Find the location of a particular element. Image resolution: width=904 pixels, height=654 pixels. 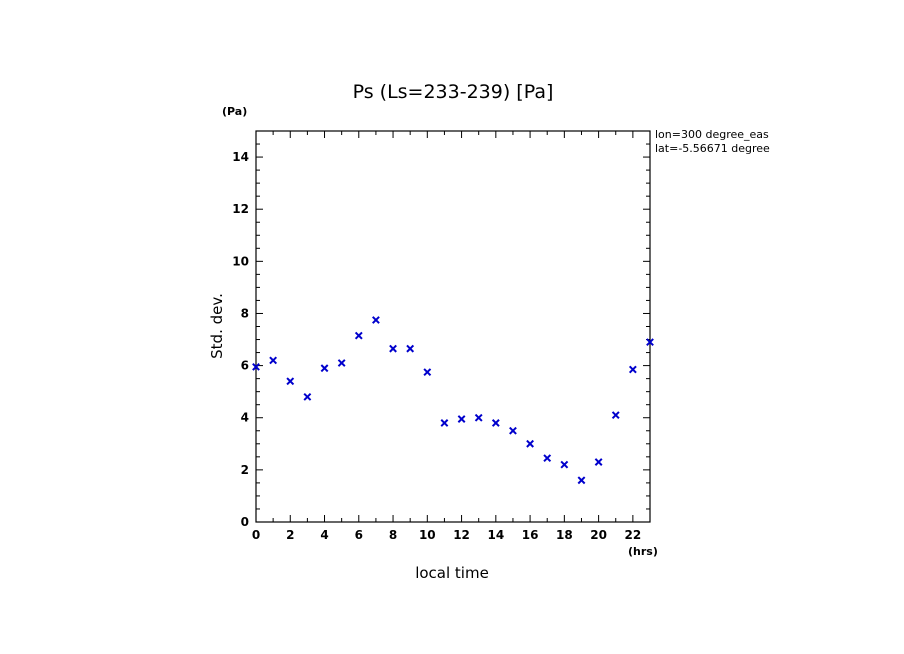

y-tick-label: 2 is located at coordinates (245, 470).